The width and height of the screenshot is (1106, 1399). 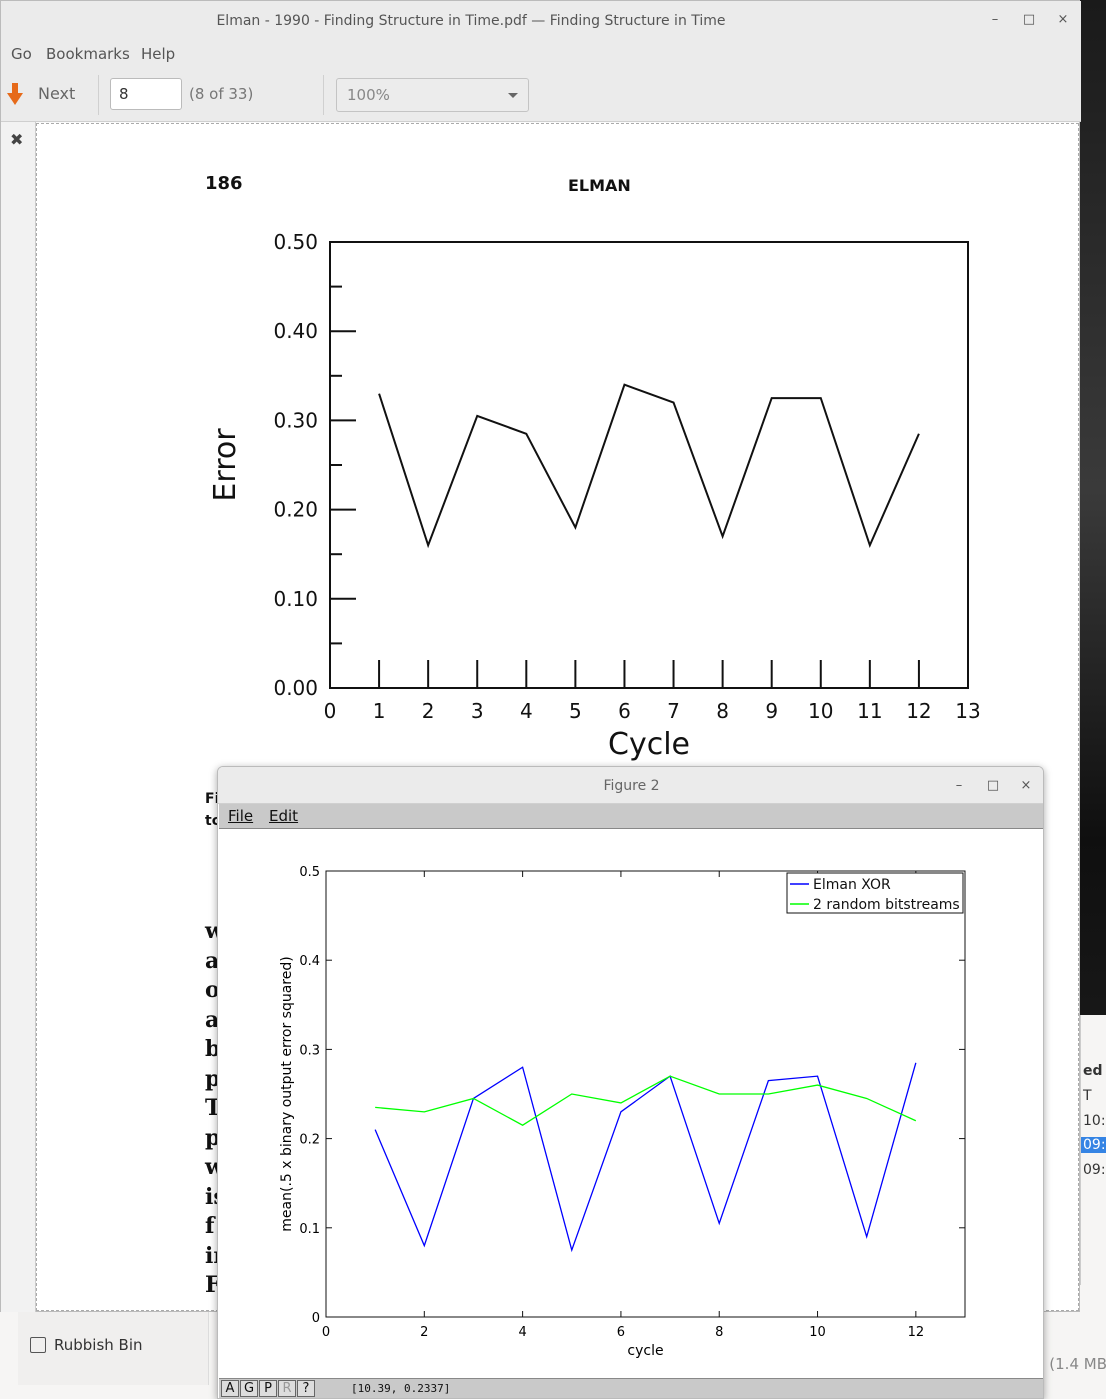 What do you see at coordinates (1087, 1096) in the screenshot?
I see `column-header: T` at bounding box center [1087, 1096].